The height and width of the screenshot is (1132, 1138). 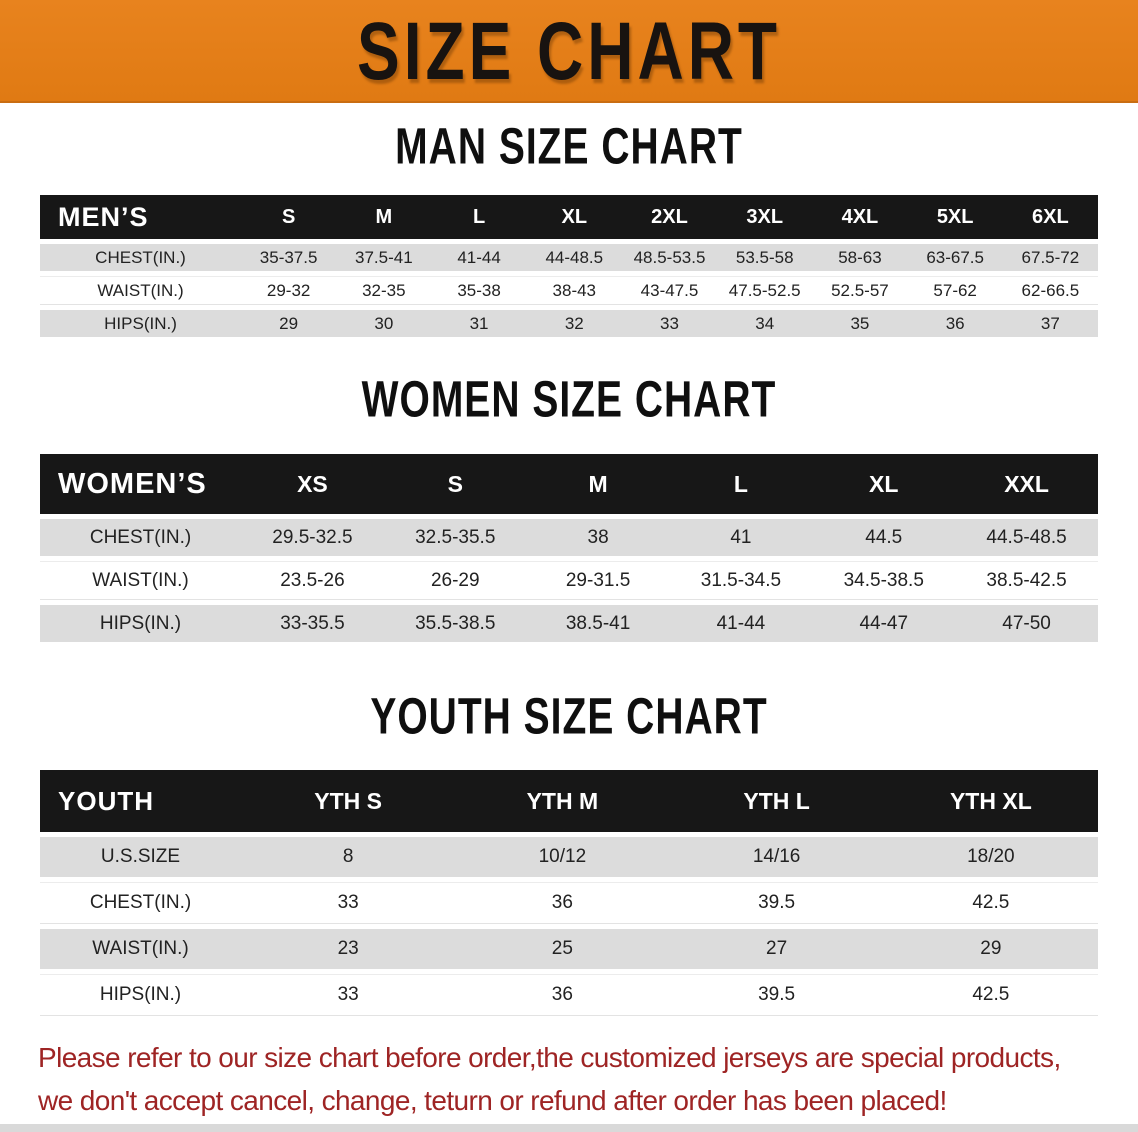 I want to click on value-cell: 44-47, so click(x=884, y=623).